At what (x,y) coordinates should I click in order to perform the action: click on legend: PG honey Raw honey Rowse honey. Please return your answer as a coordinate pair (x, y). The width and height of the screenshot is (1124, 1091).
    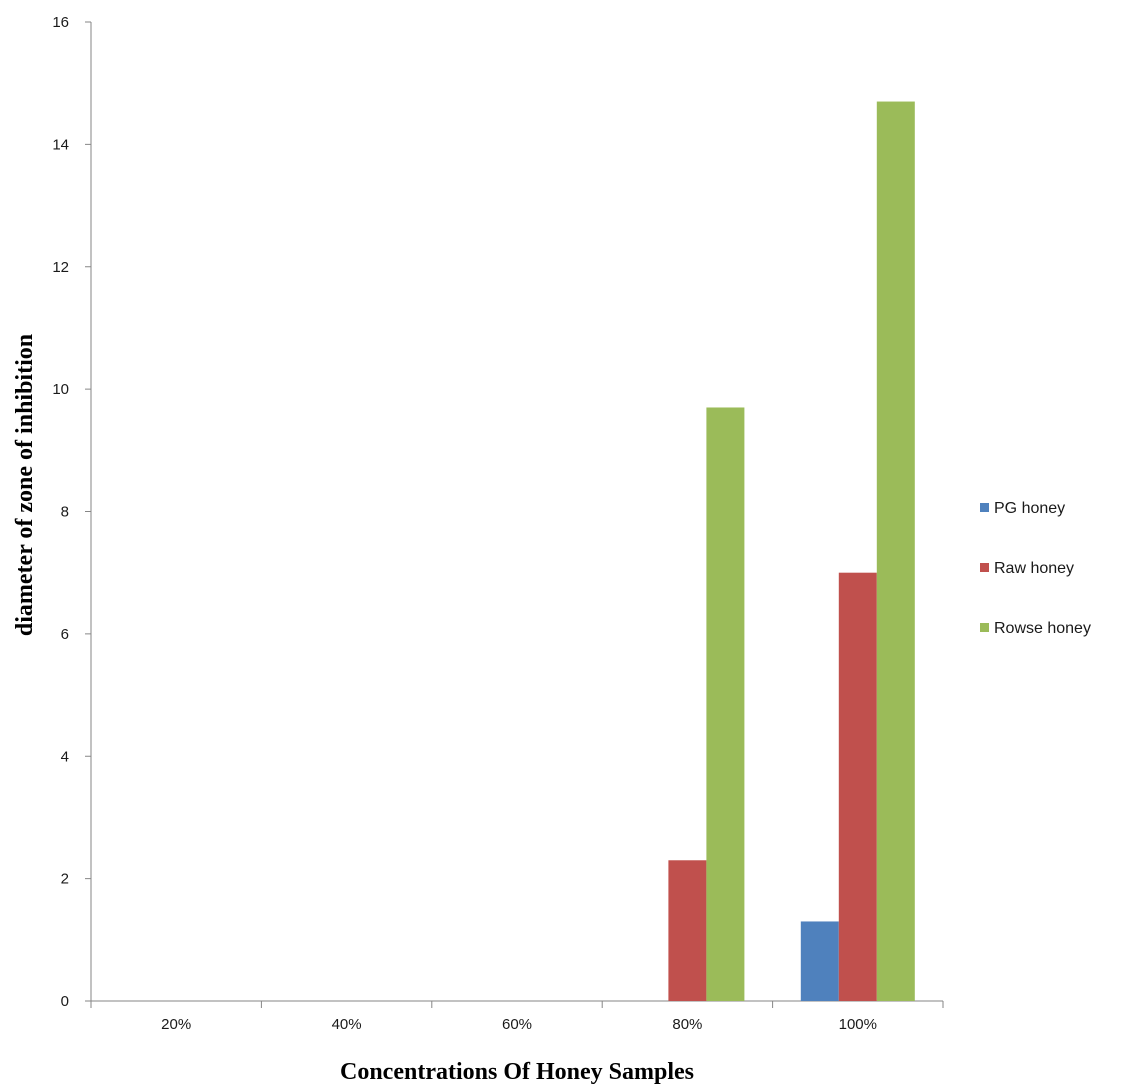
    Looking at the image, I should click on (1035, 568).